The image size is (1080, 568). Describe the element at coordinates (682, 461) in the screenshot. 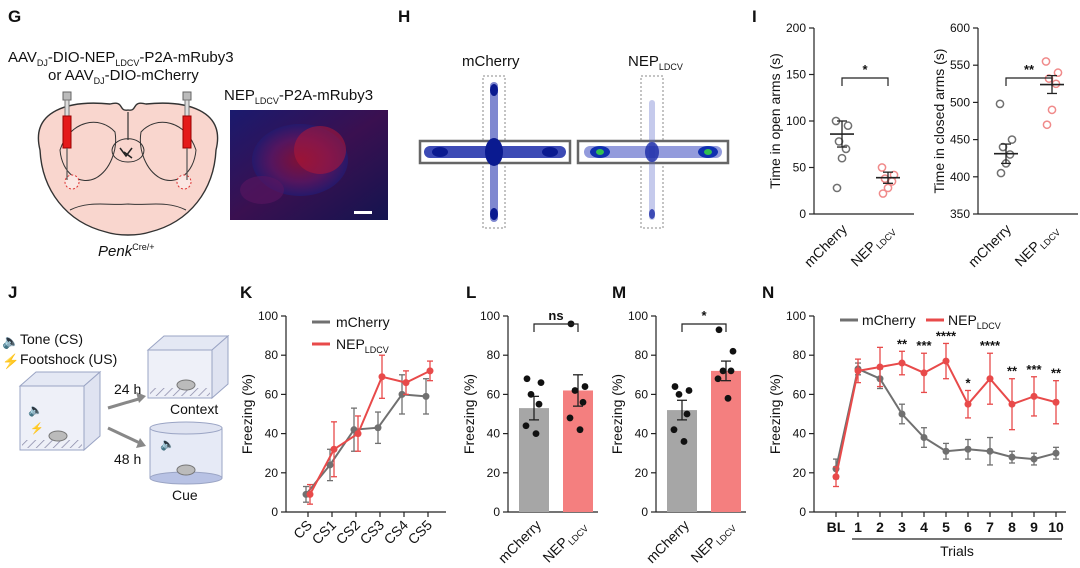

I see `m-bar` at that location.